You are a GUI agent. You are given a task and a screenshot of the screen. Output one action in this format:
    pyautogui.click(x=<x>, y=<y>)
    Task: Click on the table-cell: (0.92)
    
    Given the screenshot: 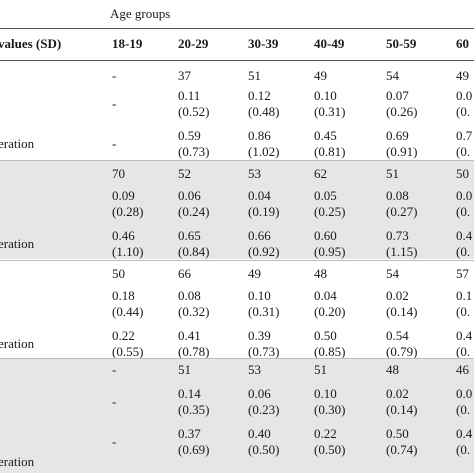 What is the action you would take?
    pyautogui.click(x=264, y=251)
    